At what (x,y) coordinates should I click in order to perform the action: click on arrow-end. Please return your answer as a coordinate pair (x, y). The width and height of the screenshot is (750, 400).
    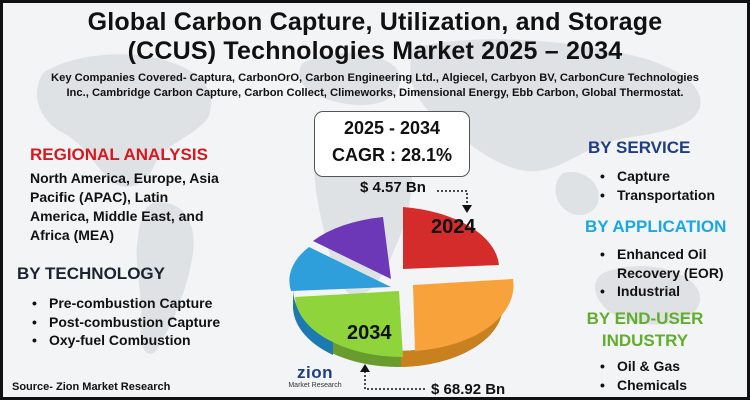
    Looking at the image, I should click on (393, 377).